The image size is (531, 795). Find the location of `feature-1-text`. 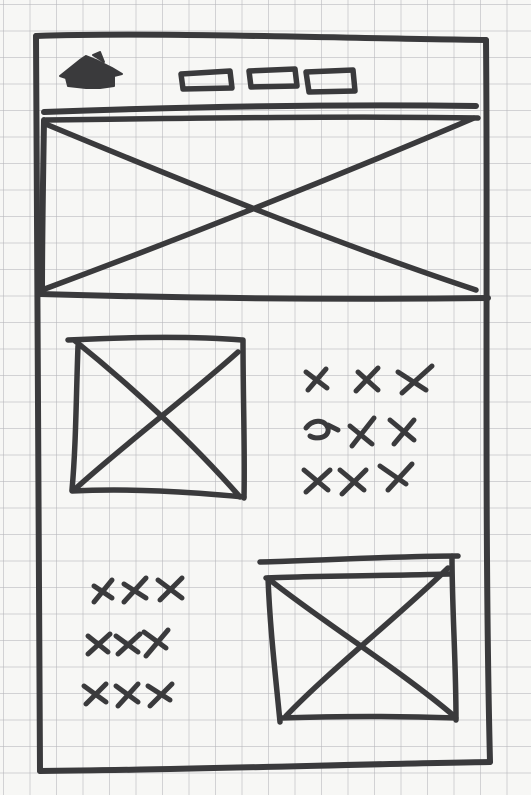

feature-1-text is located at coordinates (368, 430).